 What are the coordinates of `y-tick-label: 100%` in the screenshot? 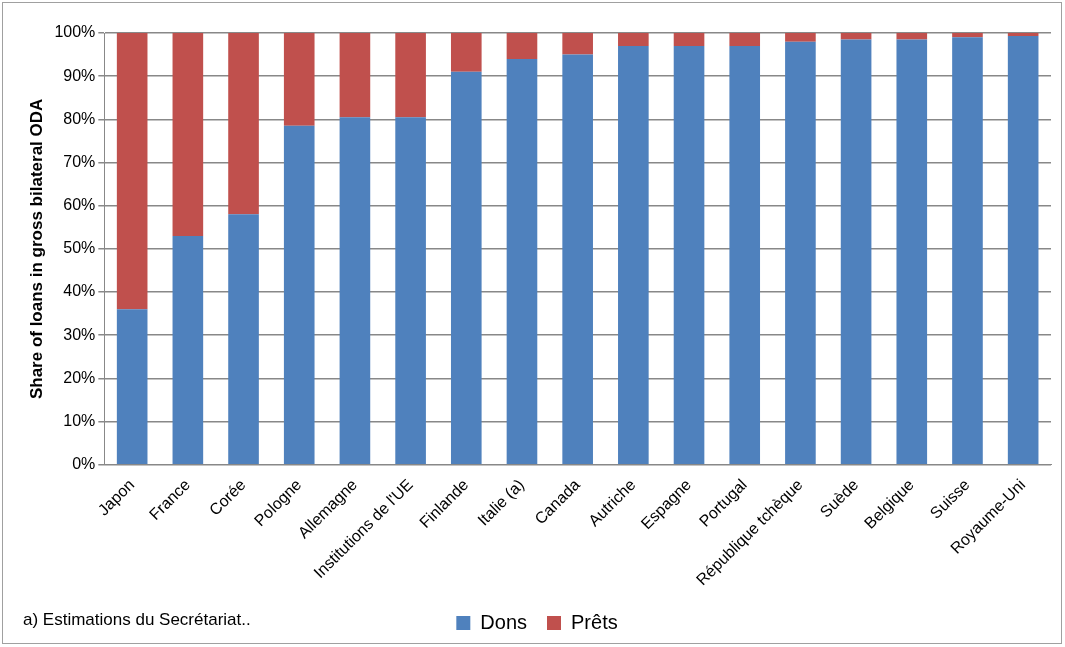 It's located at (75, 32).